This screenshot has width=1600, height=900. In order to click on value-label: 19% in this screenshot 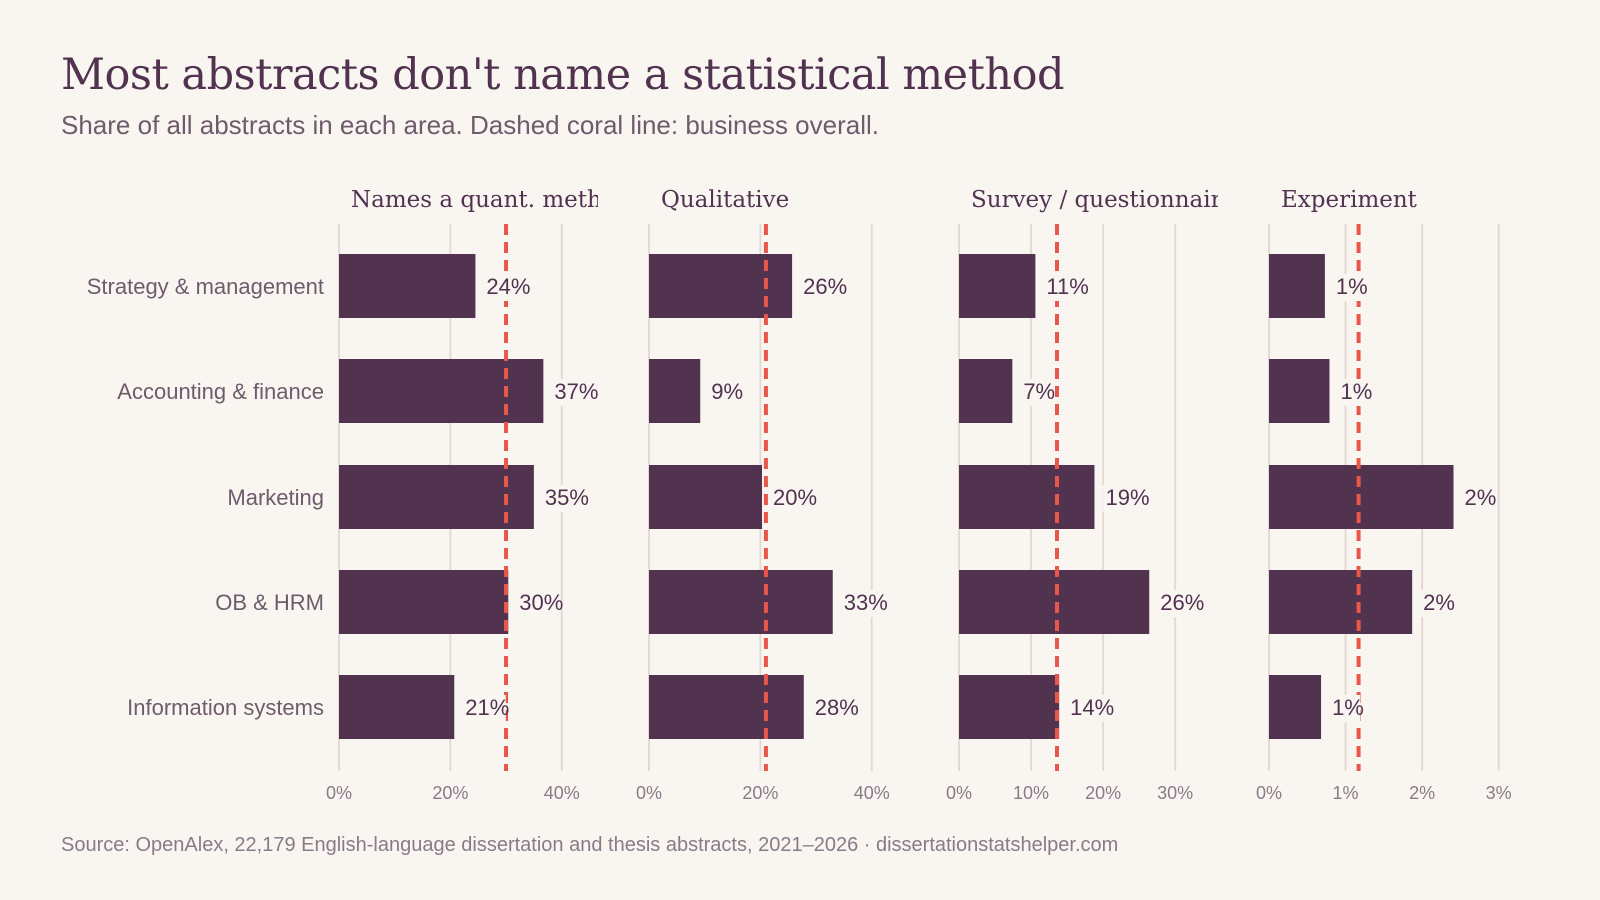, I will do `click(1127, 497)`.